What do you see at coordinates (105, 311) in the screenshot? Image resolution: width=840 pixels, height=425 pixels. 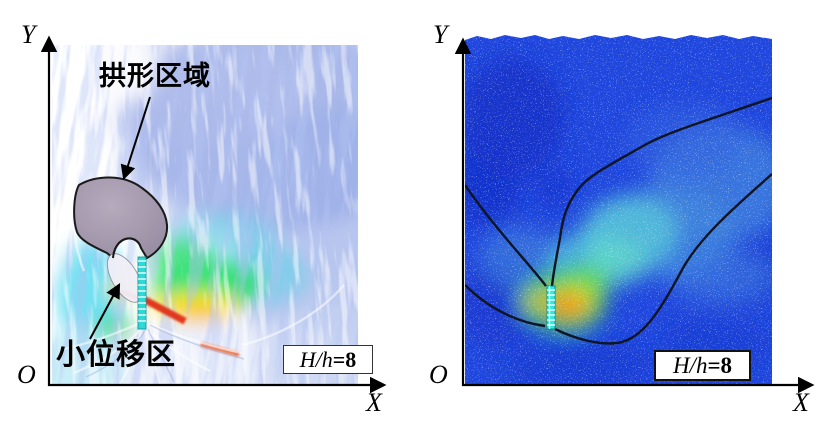 I see `small-displacement-annotation-arrow` at bounding box center [105, 311].